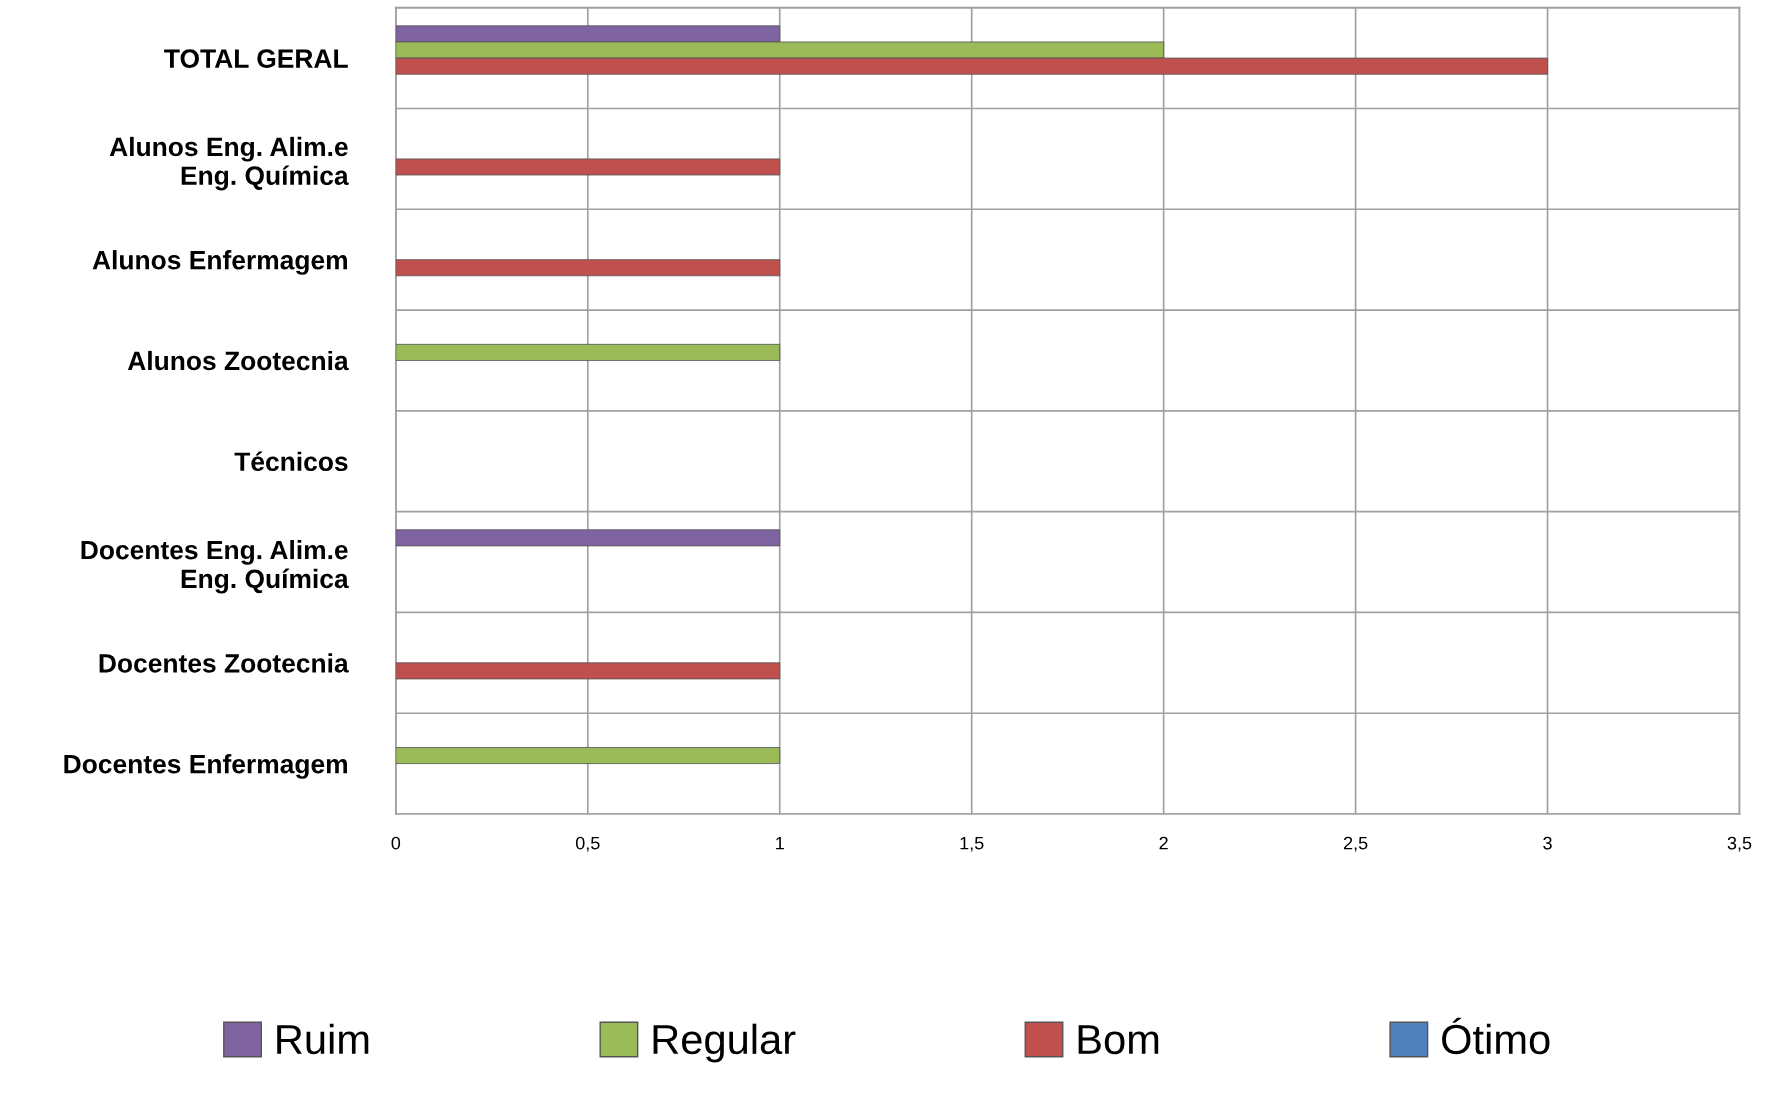 The width and height of the screenshot is (1775, 1100). I want to click on x-tick-label: 3, so click(1547, 843).